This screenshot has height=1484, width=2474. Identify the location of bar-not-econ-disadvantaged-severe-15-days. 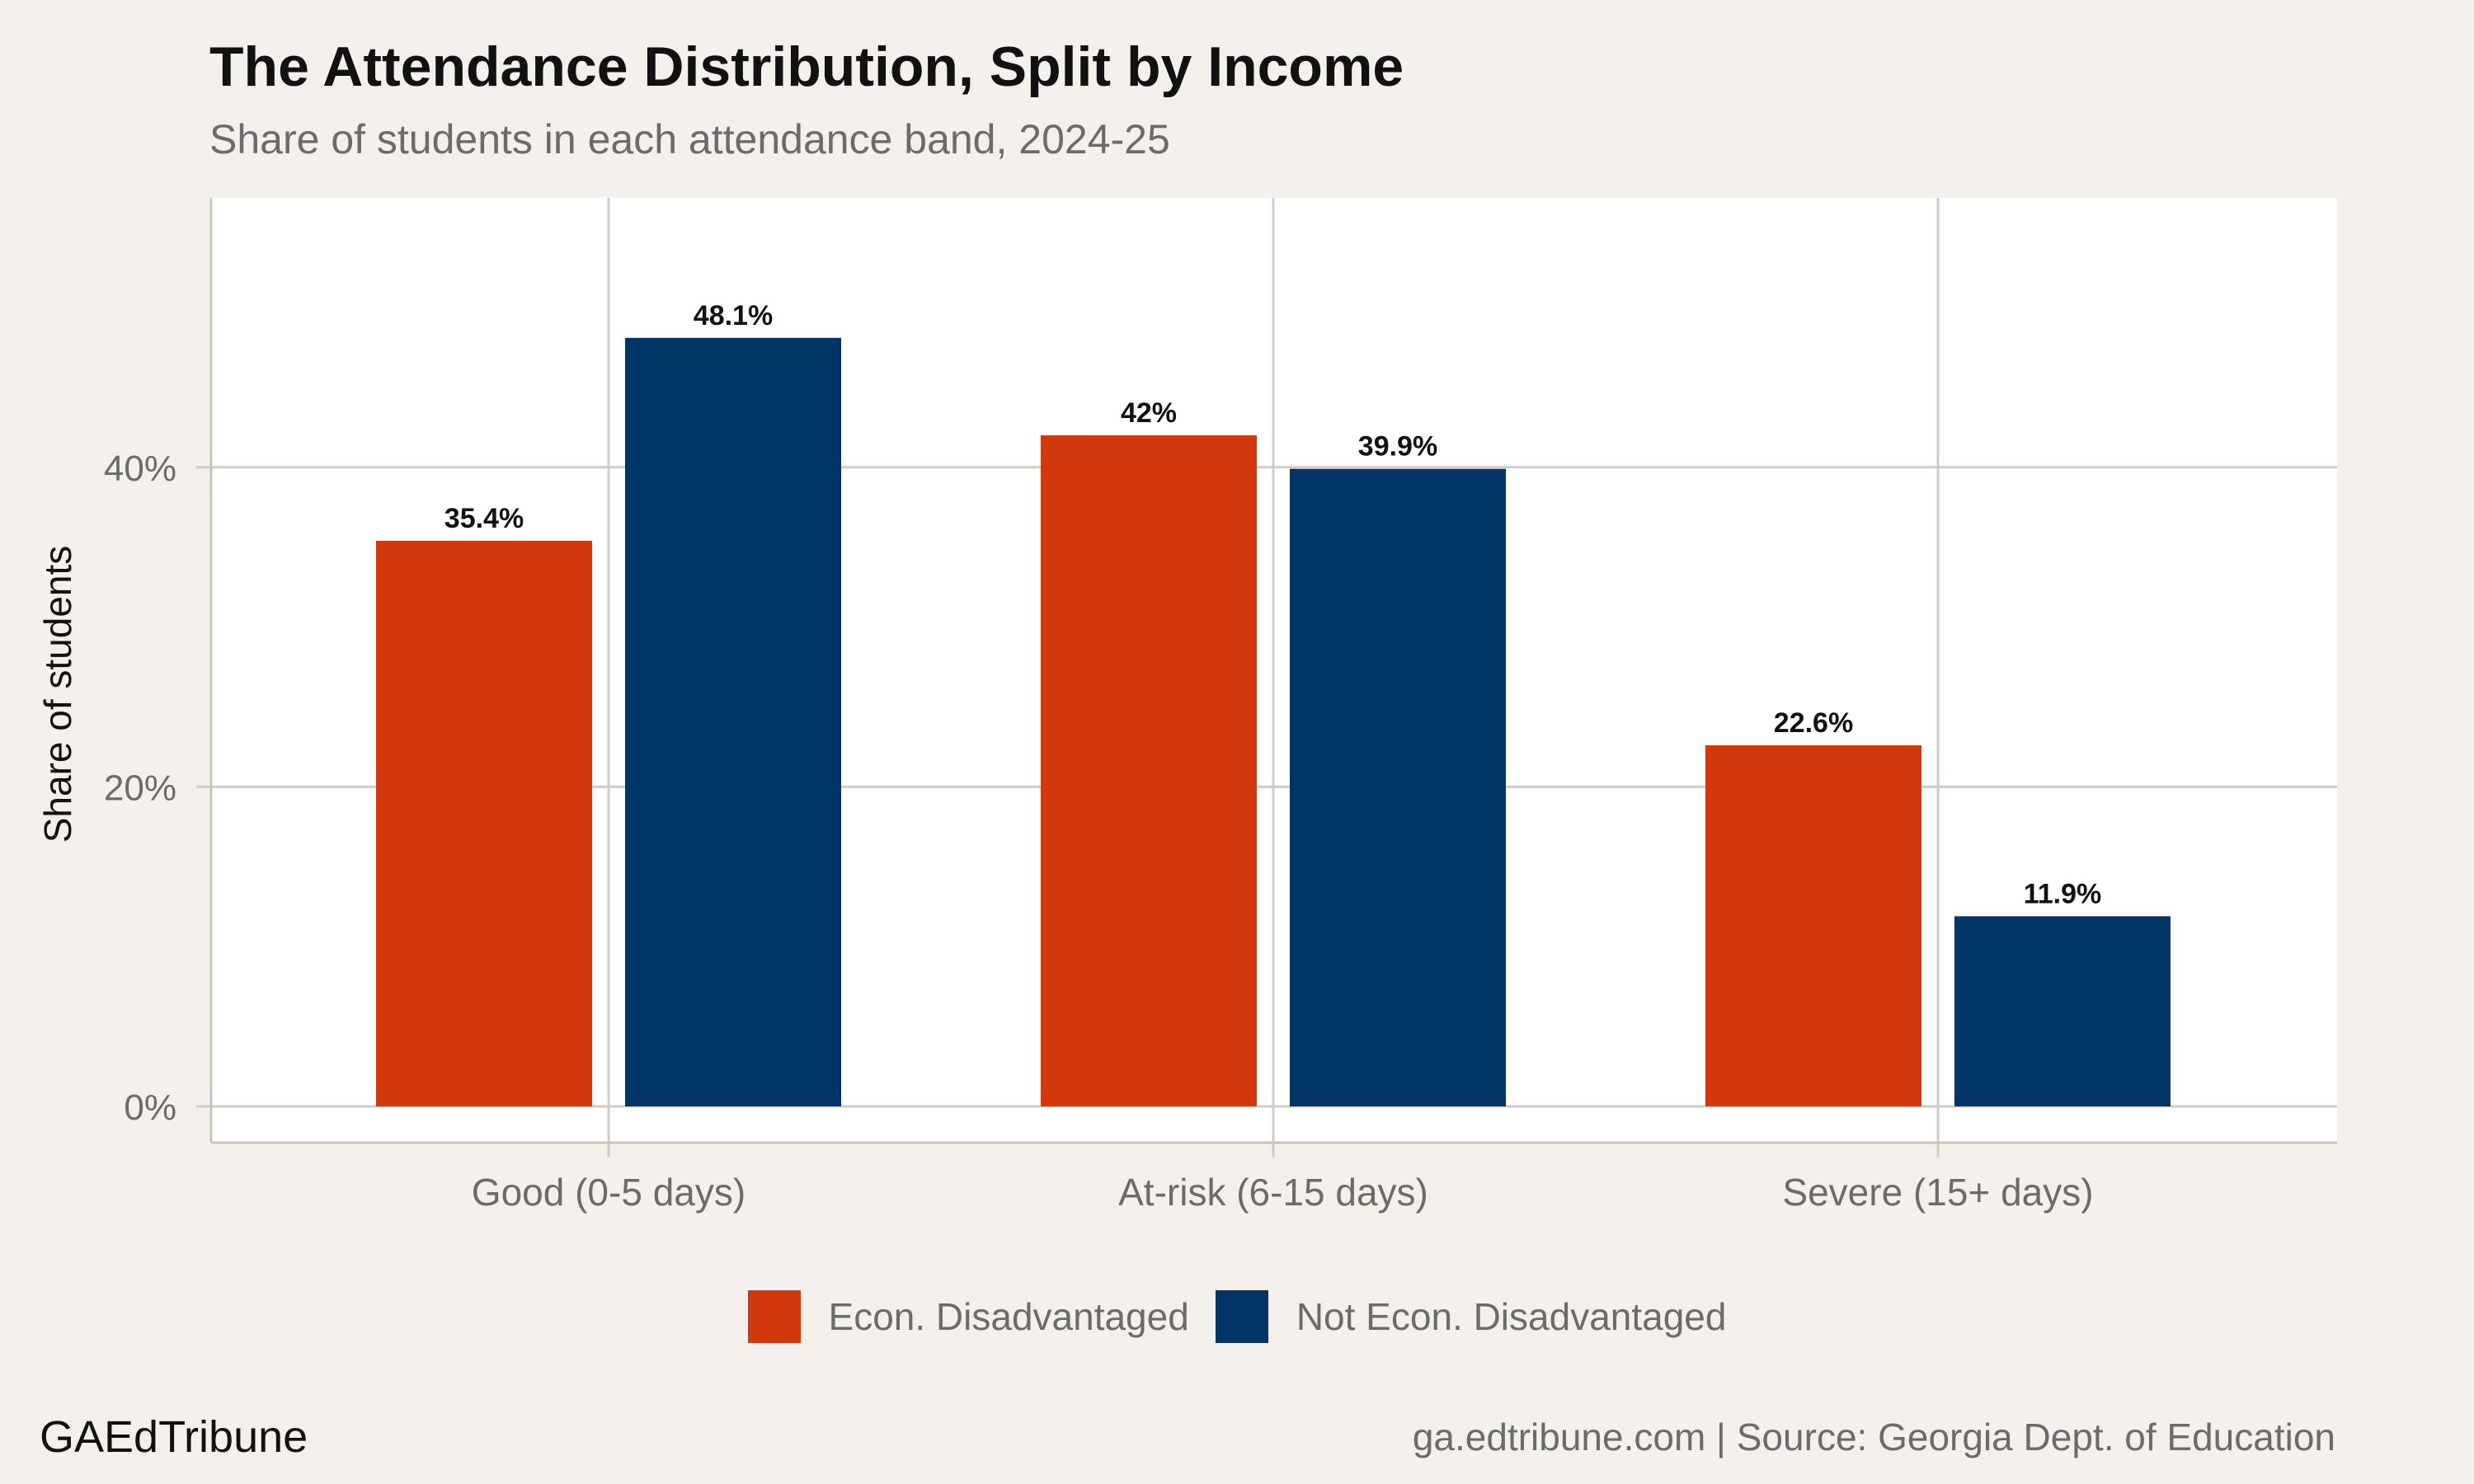
(2062, 1011).